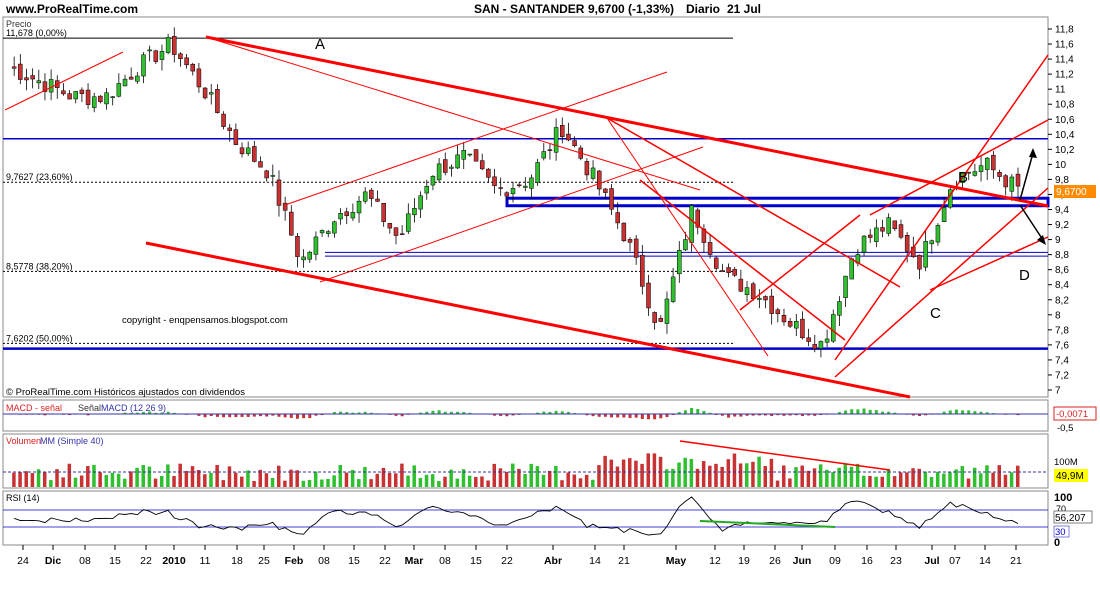  Describe the element at coordinates (1065, 105) in the screenshot. I see `y-tick-label: 10,8` at that location.